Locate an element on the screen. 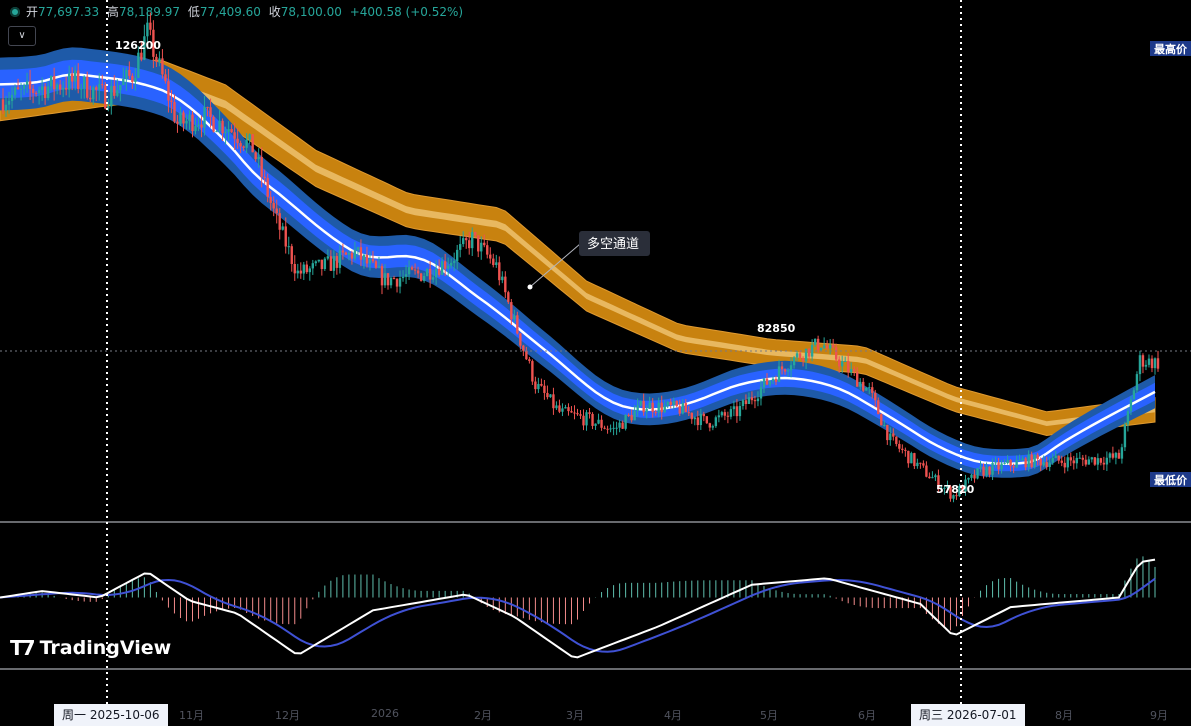 The image size is (1191, 726). time-axis is located at coordinates (595, 715).